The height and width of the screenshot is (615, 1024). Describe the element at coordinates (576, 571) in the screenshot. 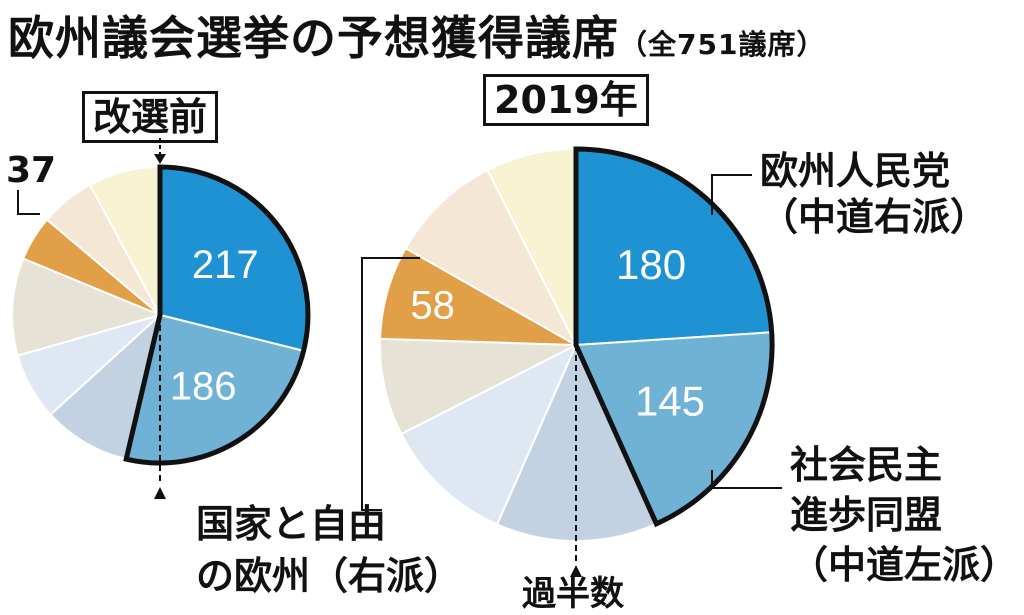

I see `pie2-majority-marker` at that location.